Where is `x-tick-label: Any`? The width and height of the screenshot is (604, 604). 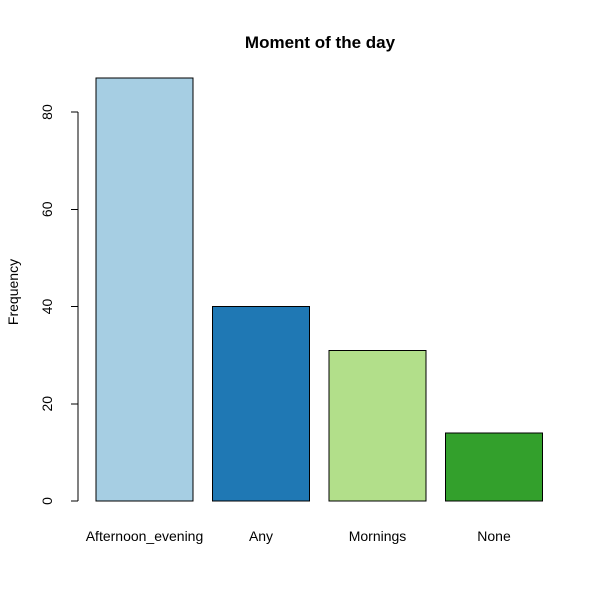
x-tick-label: Any is located at coordinates (261, 536).